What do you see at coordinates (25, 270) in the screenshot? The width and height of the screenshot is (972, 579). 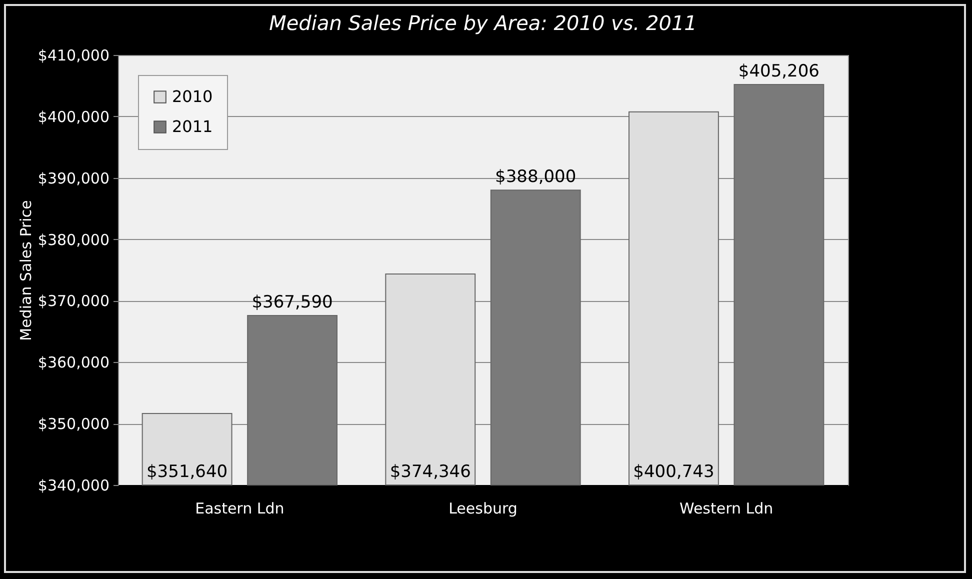 I see `y-axis-title: Median Sales Price` at bounding box center [25, 270].